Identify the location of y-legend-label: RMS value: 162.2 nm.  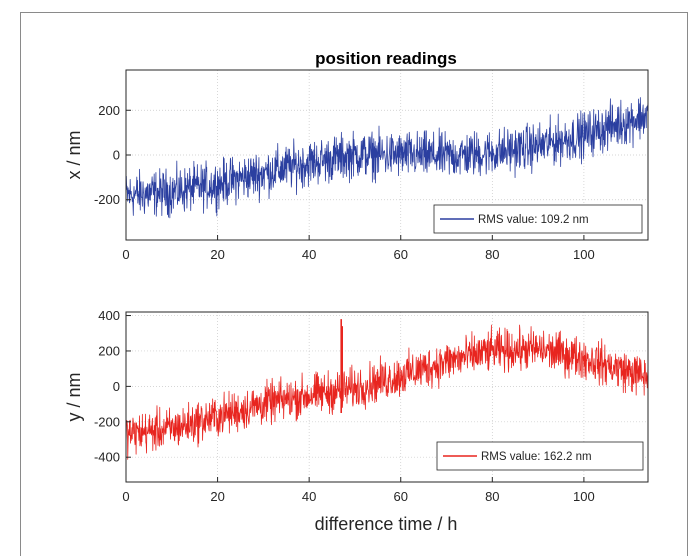
(536, 457).